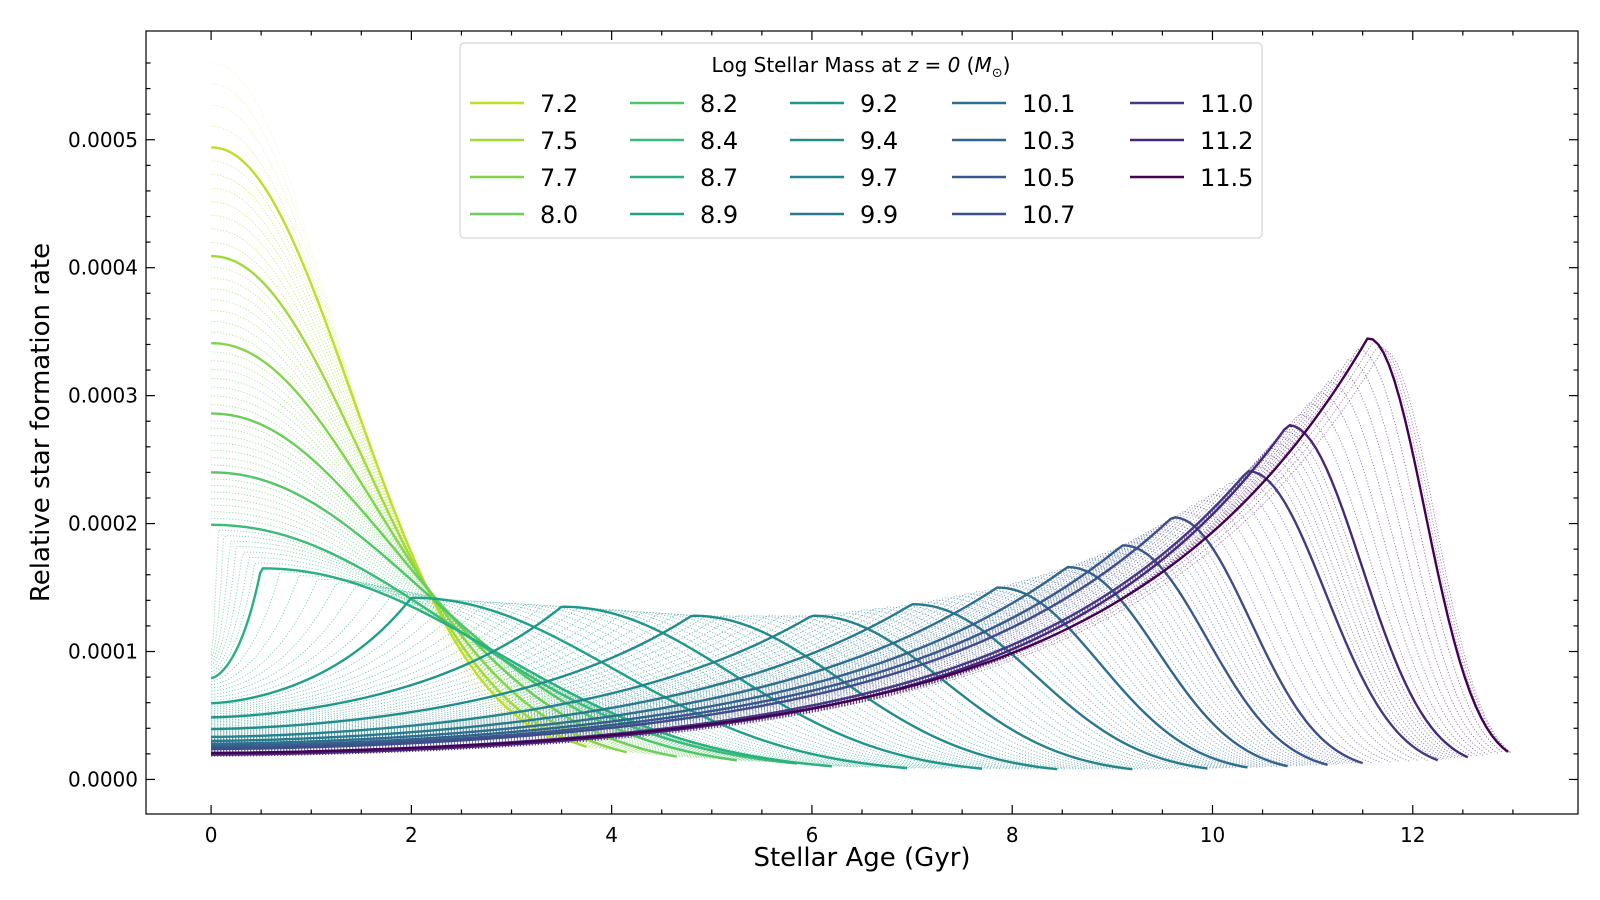  I want to click on legend-label-10.3: 10.3, so click(1048, 141).